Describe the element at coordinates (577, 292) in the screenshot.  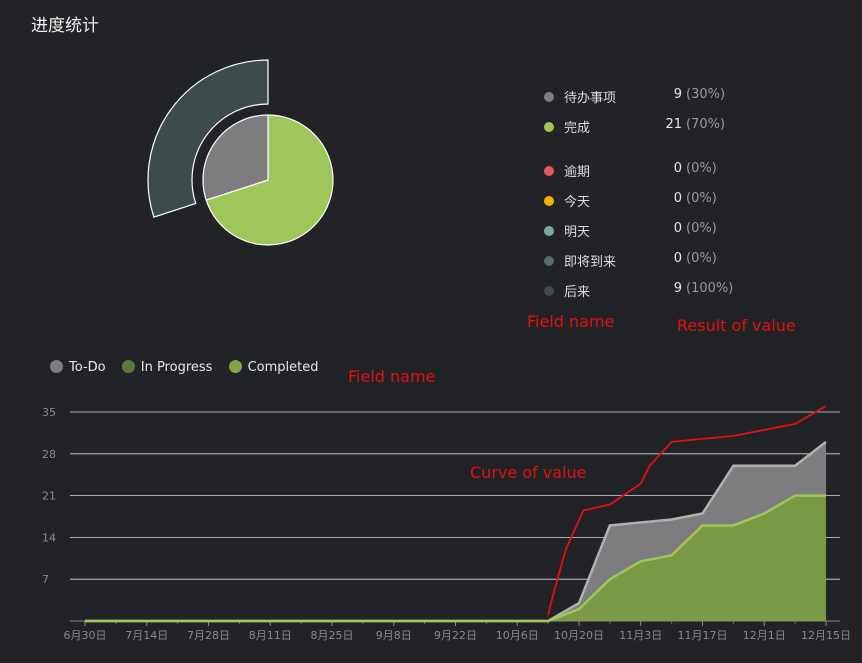
I see `legend-label: 后来` at that location.